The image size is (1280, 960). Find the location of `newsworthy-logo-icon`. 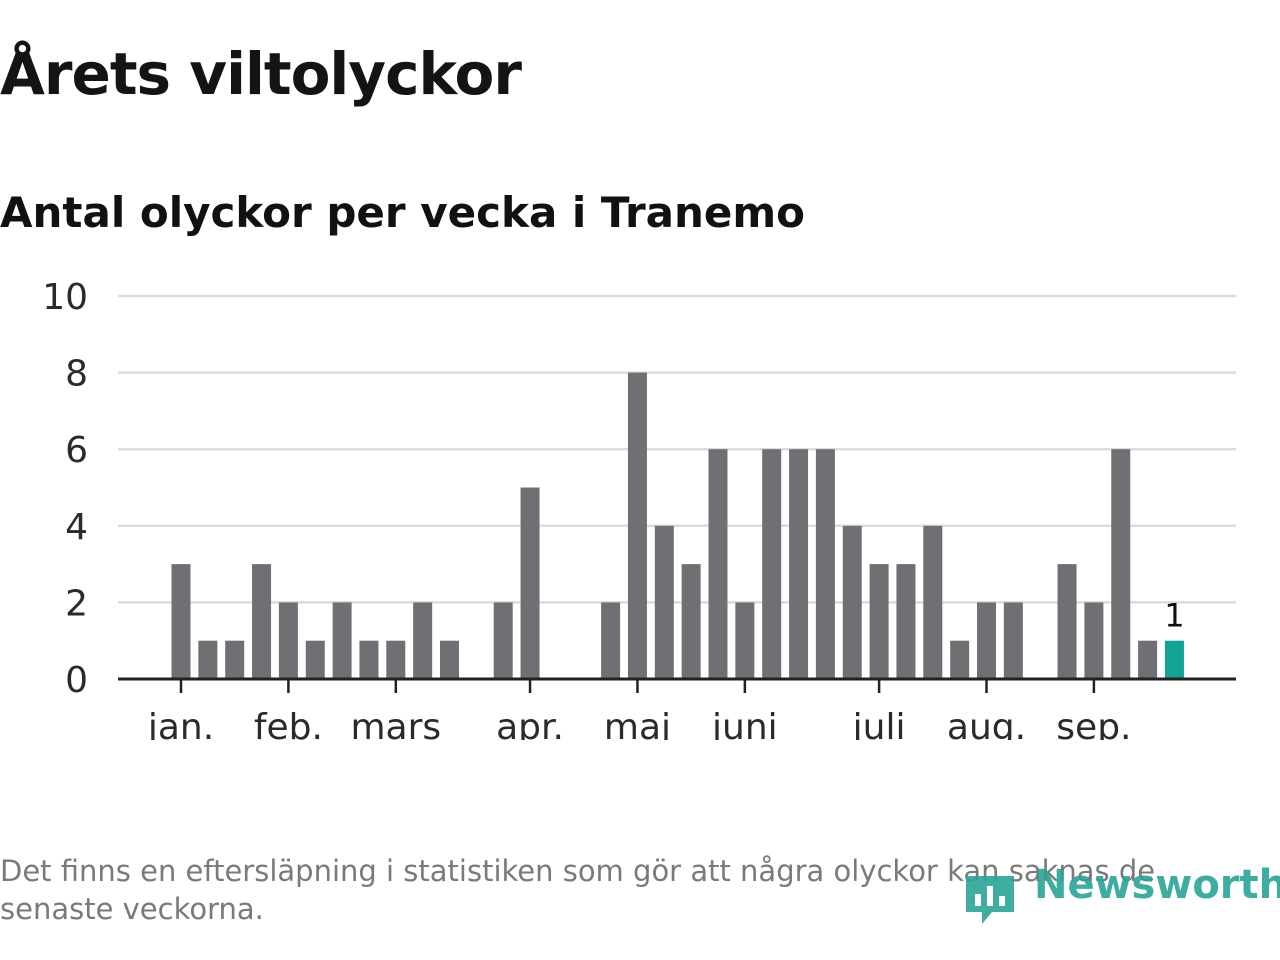

newsworthy-logo-icon is located at coordinates (990, 900).